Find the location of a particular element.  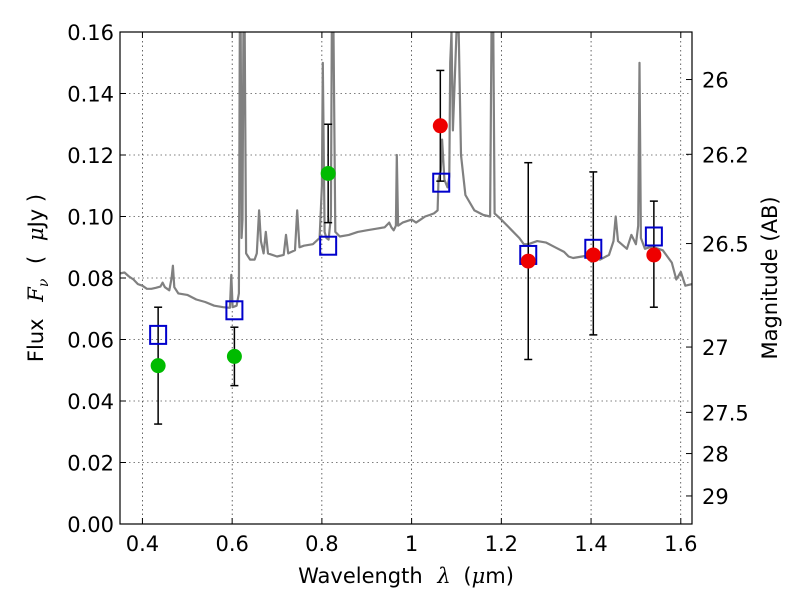

y2-tick-label: 26.2 is located at coordinates (725, 155).